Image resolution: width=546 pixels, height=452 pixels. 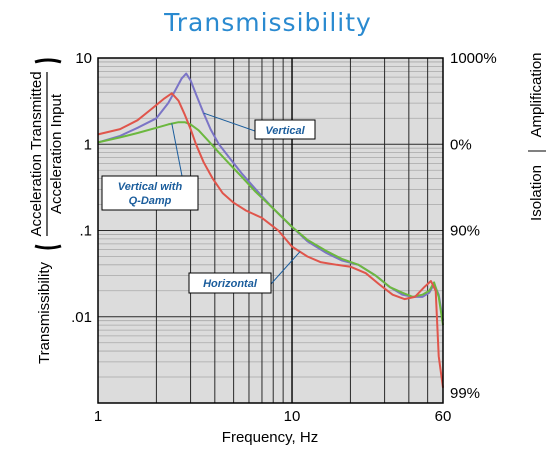 I want to click on annotation-vertical-label: Vertical, so click(x=285, y=131).